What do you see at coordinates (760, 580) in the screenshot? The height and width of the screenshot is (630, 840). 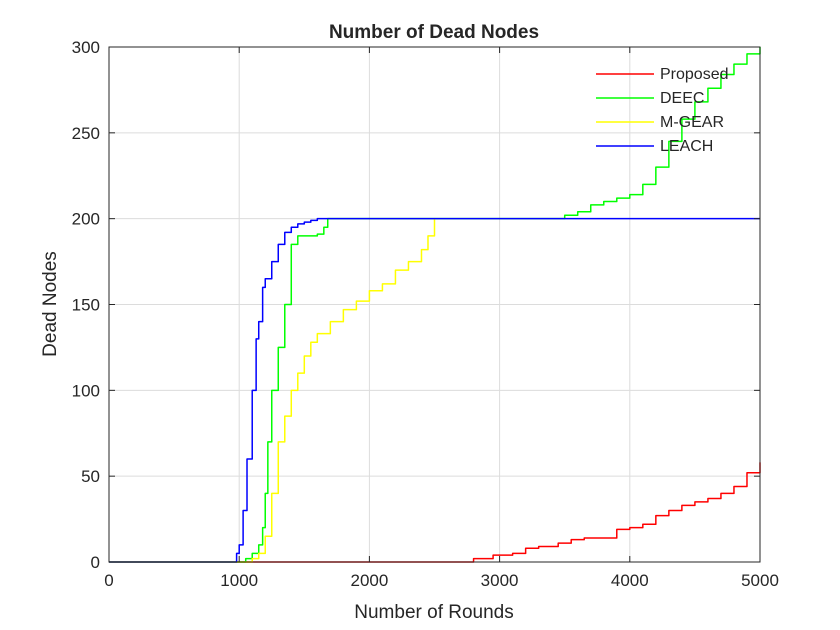 I see `x-tick-label: 5000` at bounding box center [760, 580].